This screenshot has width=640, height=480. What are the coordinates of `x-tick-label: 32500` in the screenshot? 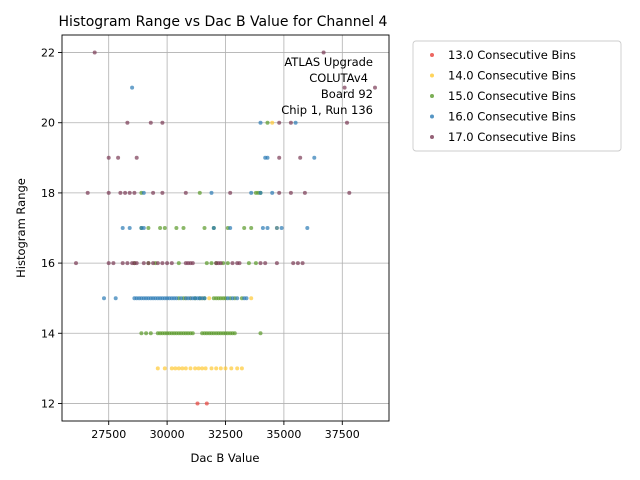 It's located at (225, 434).